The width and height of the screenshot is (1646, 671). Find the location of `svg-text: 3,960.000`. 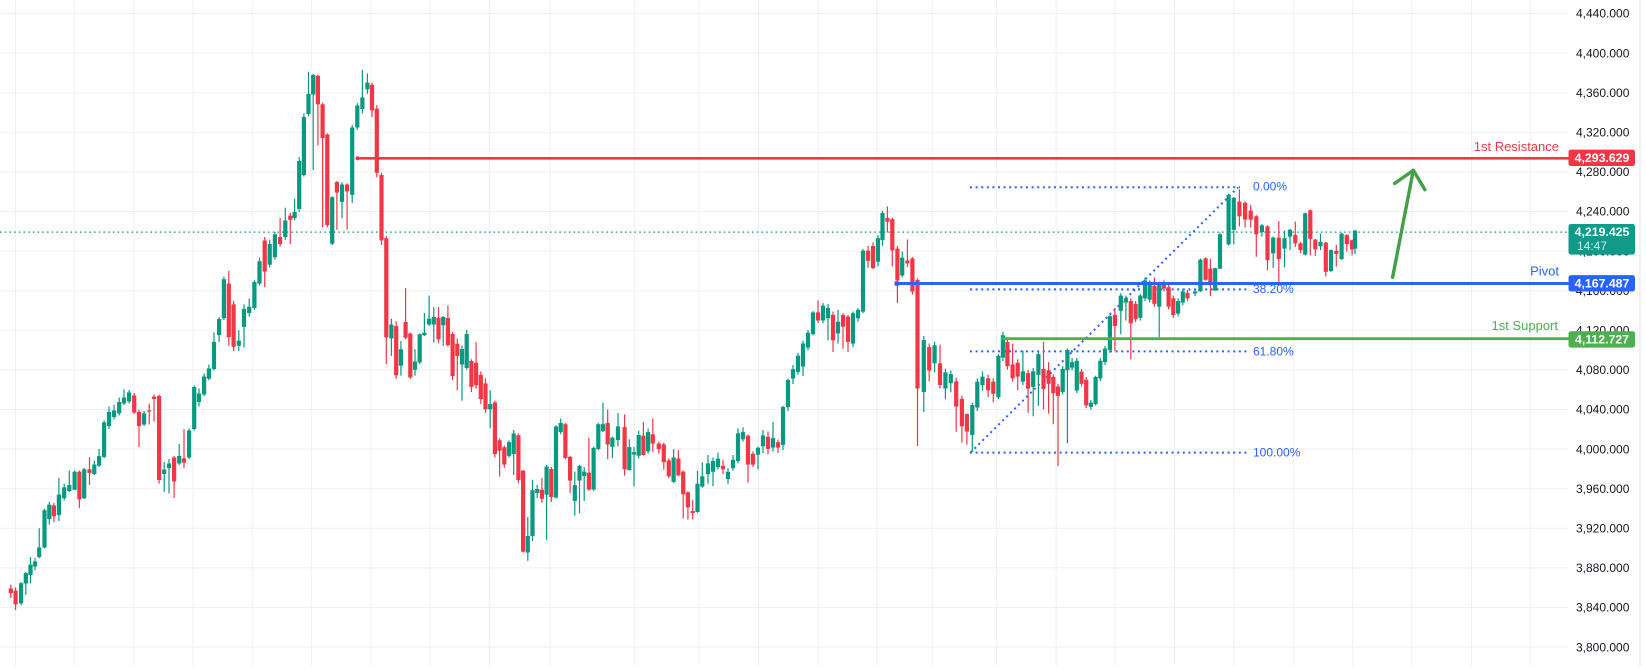

svg-text: 3,960.000 is located at coordinates (1603, 489).